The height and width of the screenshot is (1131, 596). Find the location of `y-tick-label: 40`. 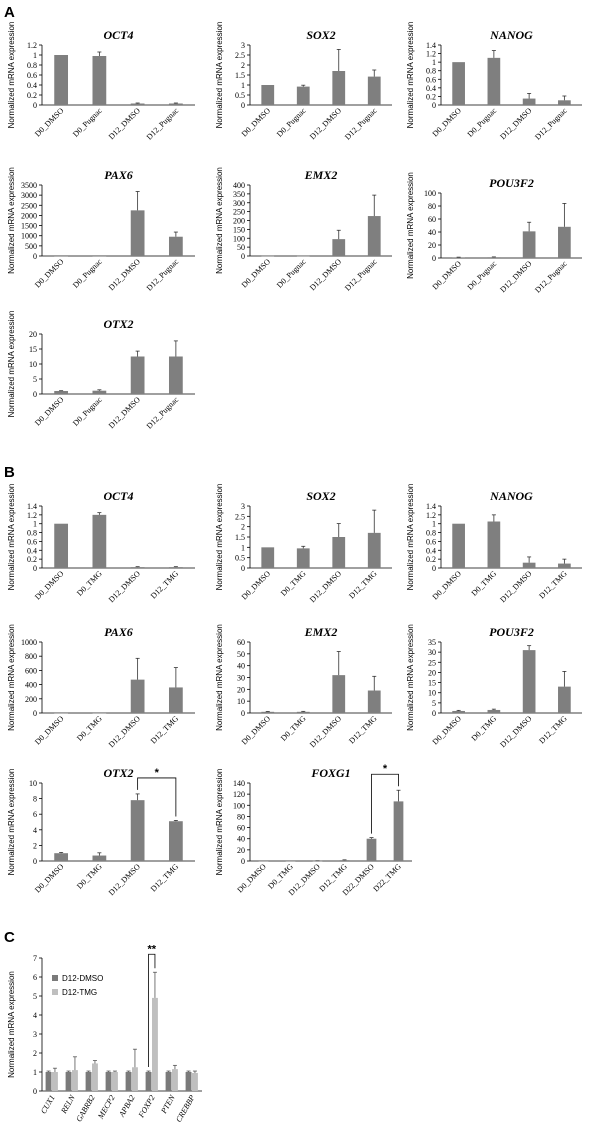

y-tick-label: 40 is located at coordinates (241, 839).